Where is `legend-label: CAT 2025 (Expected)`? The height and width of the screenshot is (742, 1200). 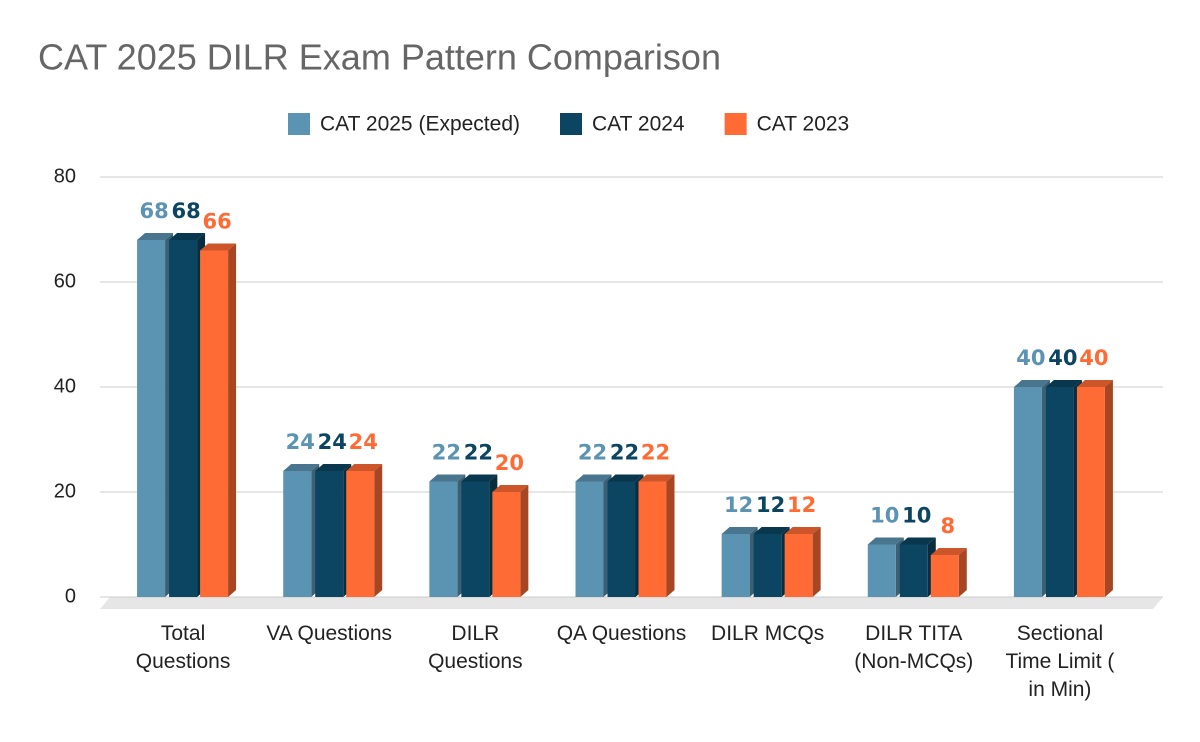
legend-label: CAT 2025 (Expected) is located at coordinates (420, 124).